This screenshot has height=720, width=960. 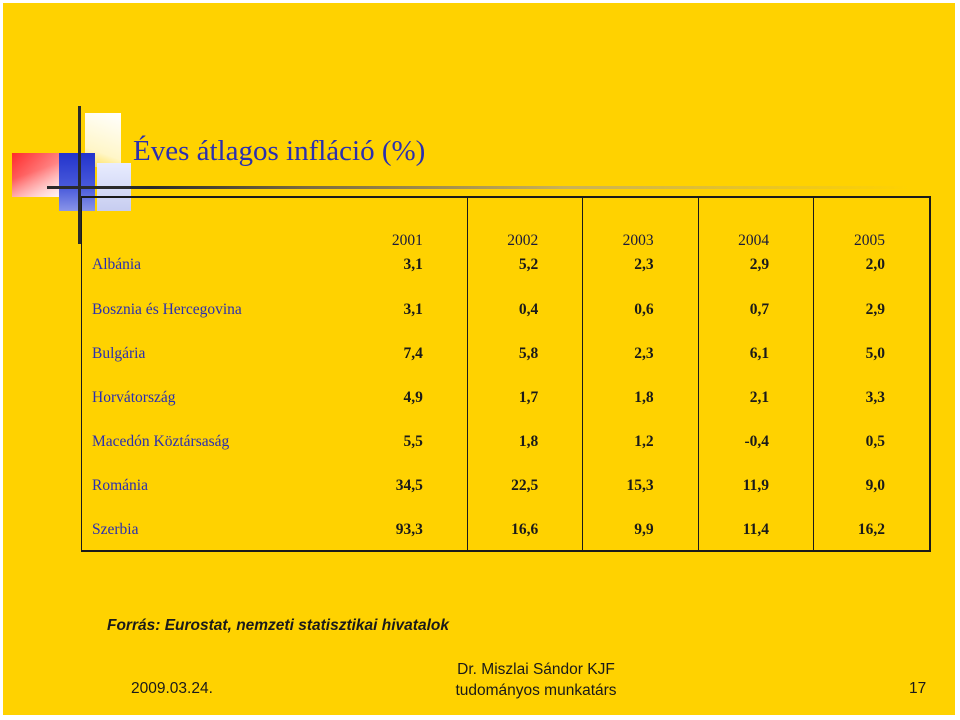 I want to click on column-header: 2001, so click(x=410, y=226).